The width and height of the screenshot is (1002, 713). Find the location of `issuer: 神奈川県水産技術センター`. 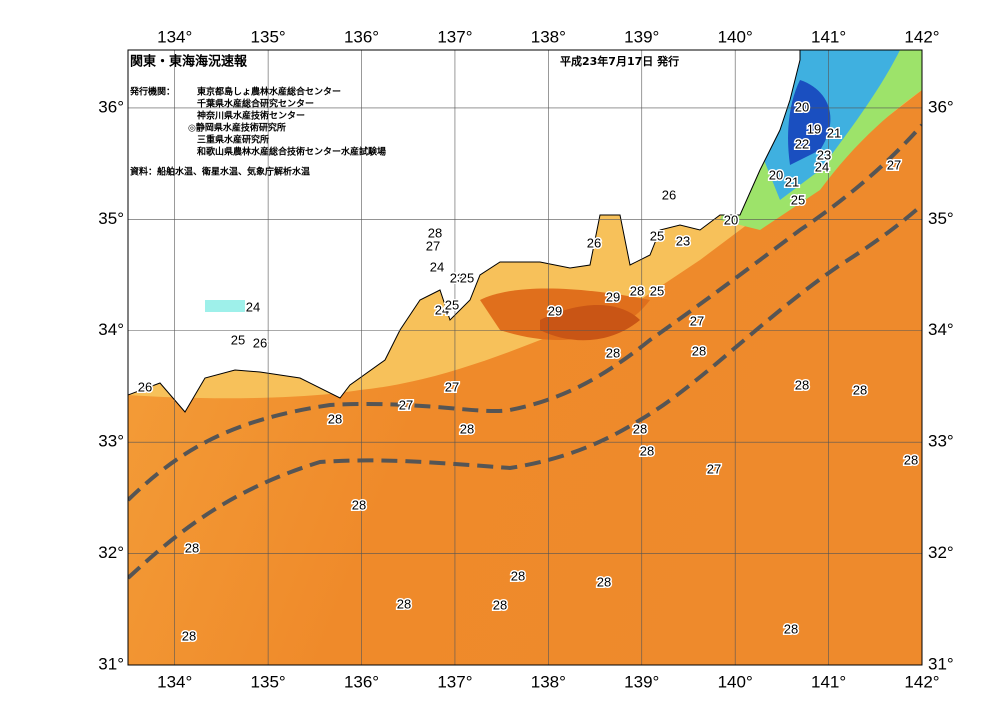

issuer: 神奈川県水産技術センター is located at coordinates (251, 116).